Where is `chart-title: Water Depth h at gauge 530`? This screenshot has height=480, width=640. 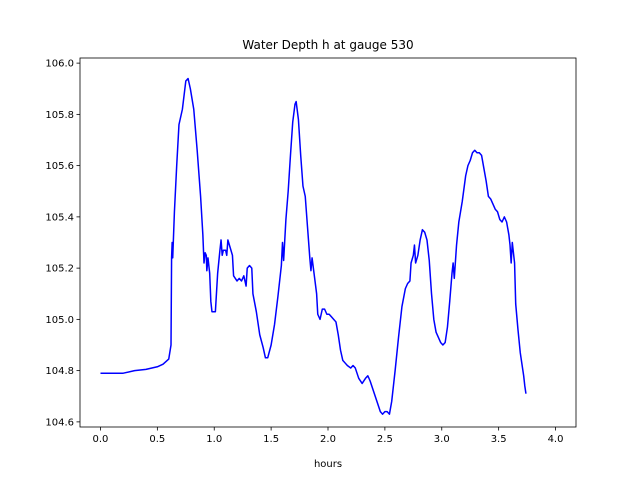
chart-title: Water Depth h at gauge 530 is located at coordinates (327, 45).